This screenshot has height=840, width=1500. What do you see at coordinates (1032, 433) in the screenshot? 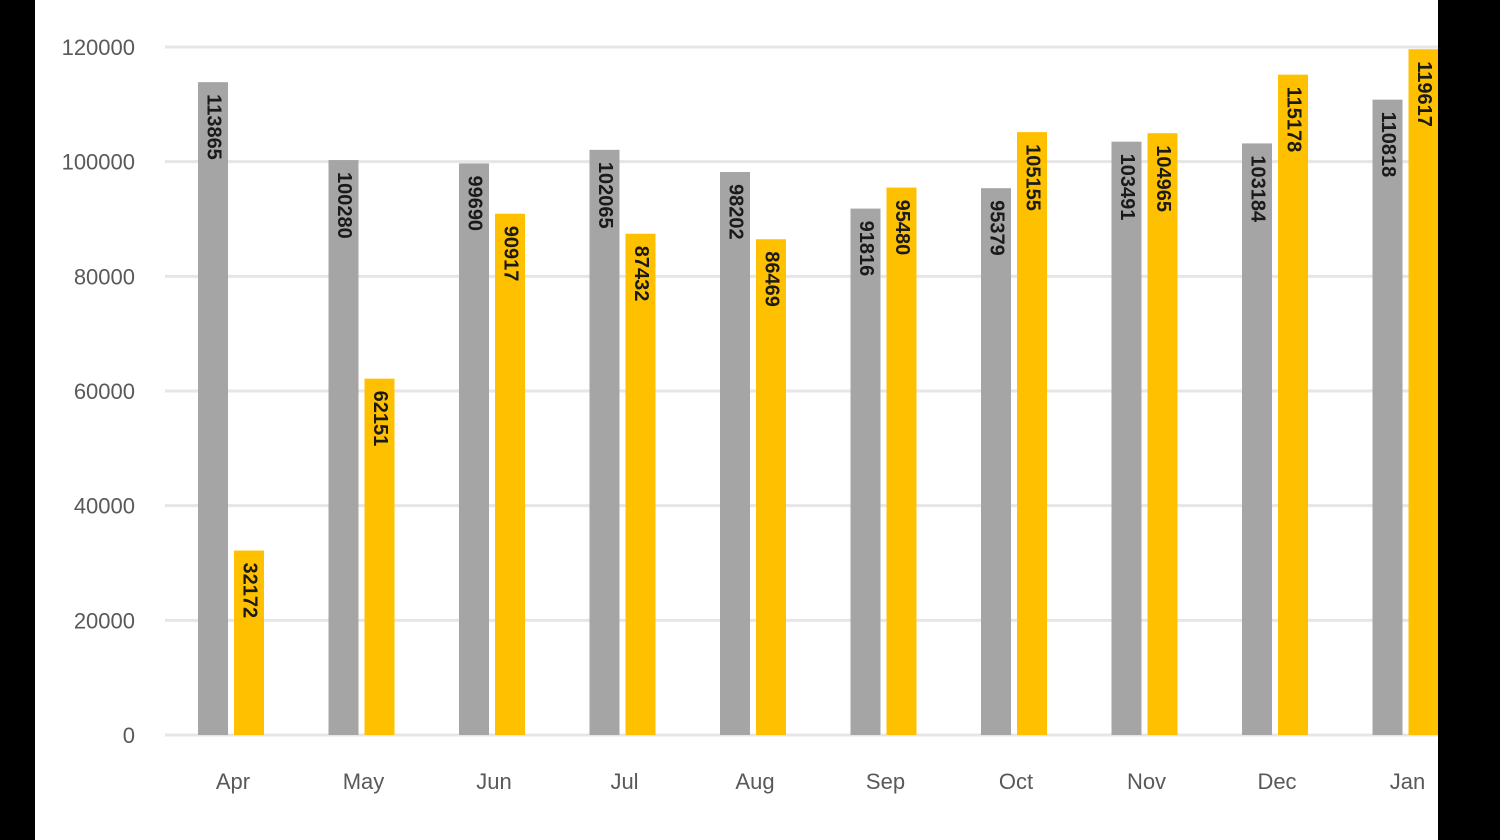
I see `bar-series-2-oct` at bounding box center [1032, 433].